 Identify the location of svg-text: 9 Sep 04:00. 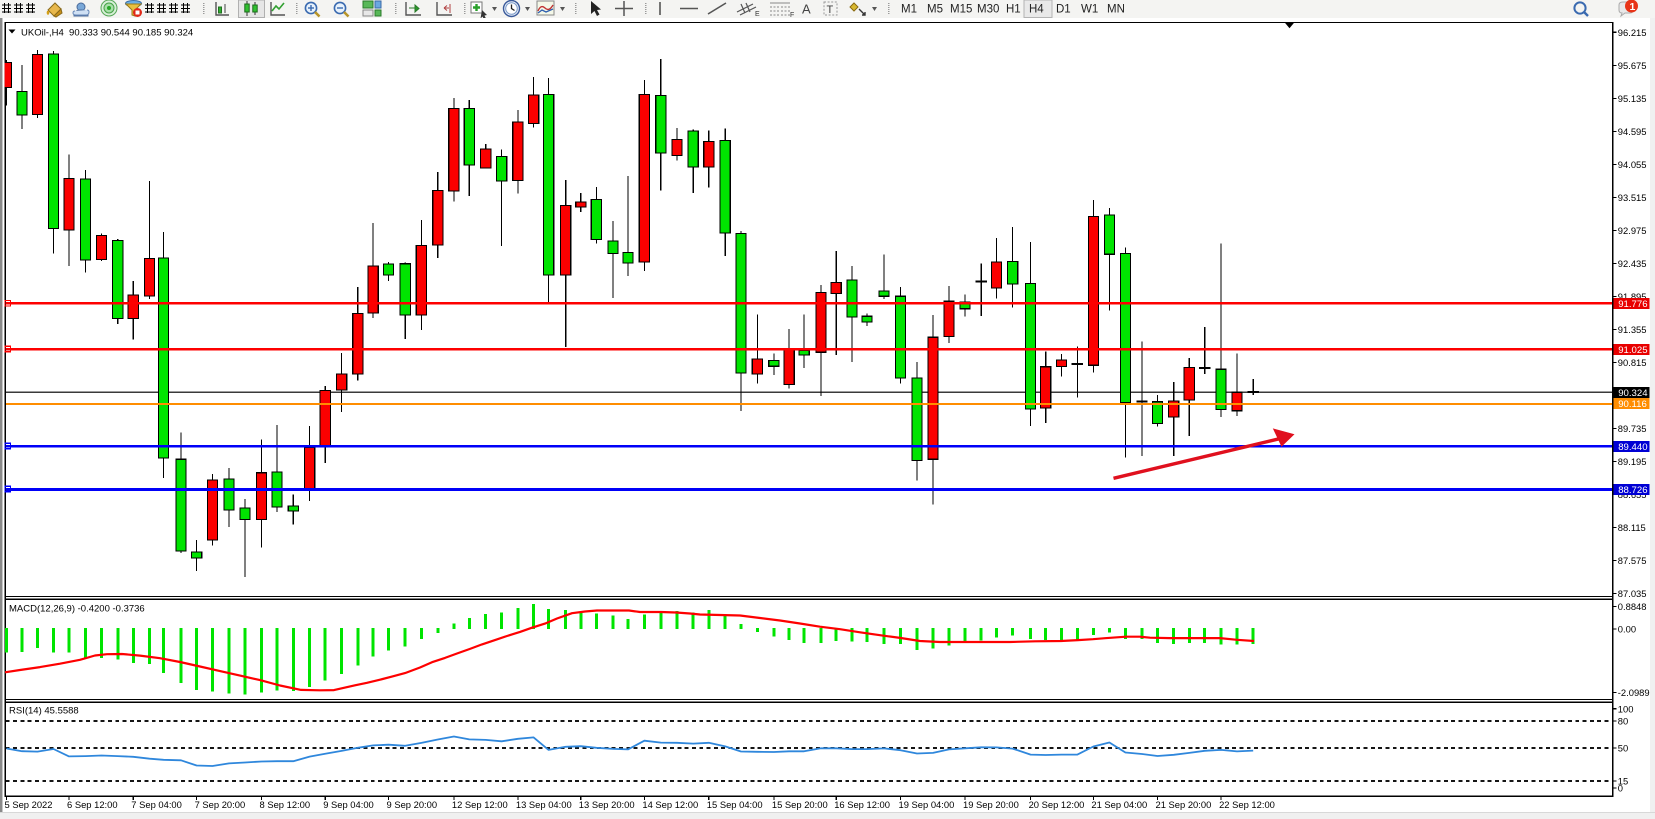
(348, 804).